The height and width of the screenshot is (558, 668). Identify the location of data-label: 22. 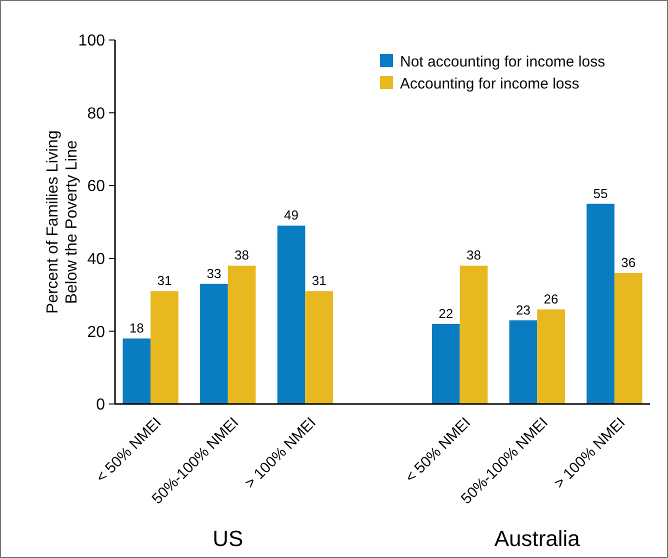
(446, 313).